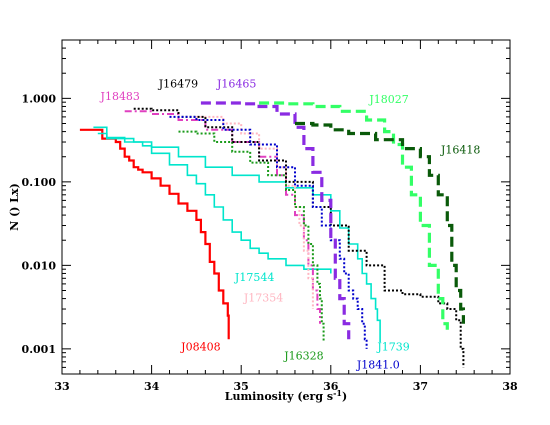 The image size is (550, 425). Describe the element at coordinates (510, 386) in the screenshot. I see `x-tick-label: 38` at that location.